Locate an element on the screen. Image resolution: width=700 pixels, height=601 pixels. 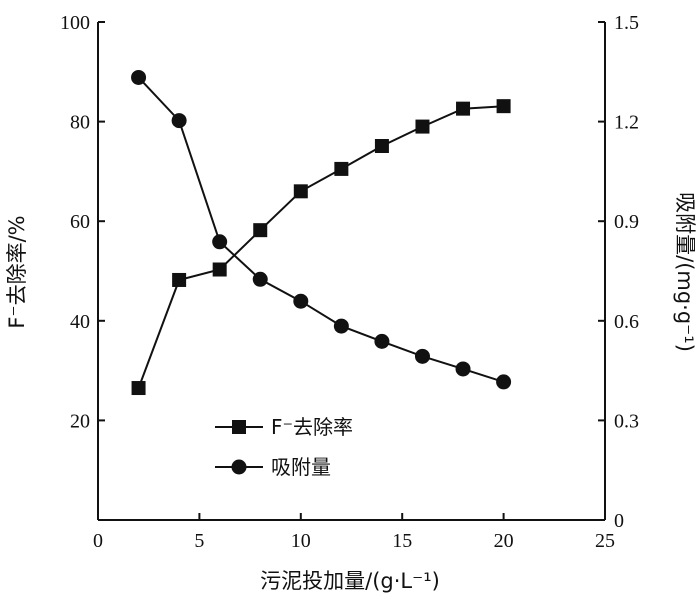
y-right-tick-label: 0 is located at coordinates (619, 521).